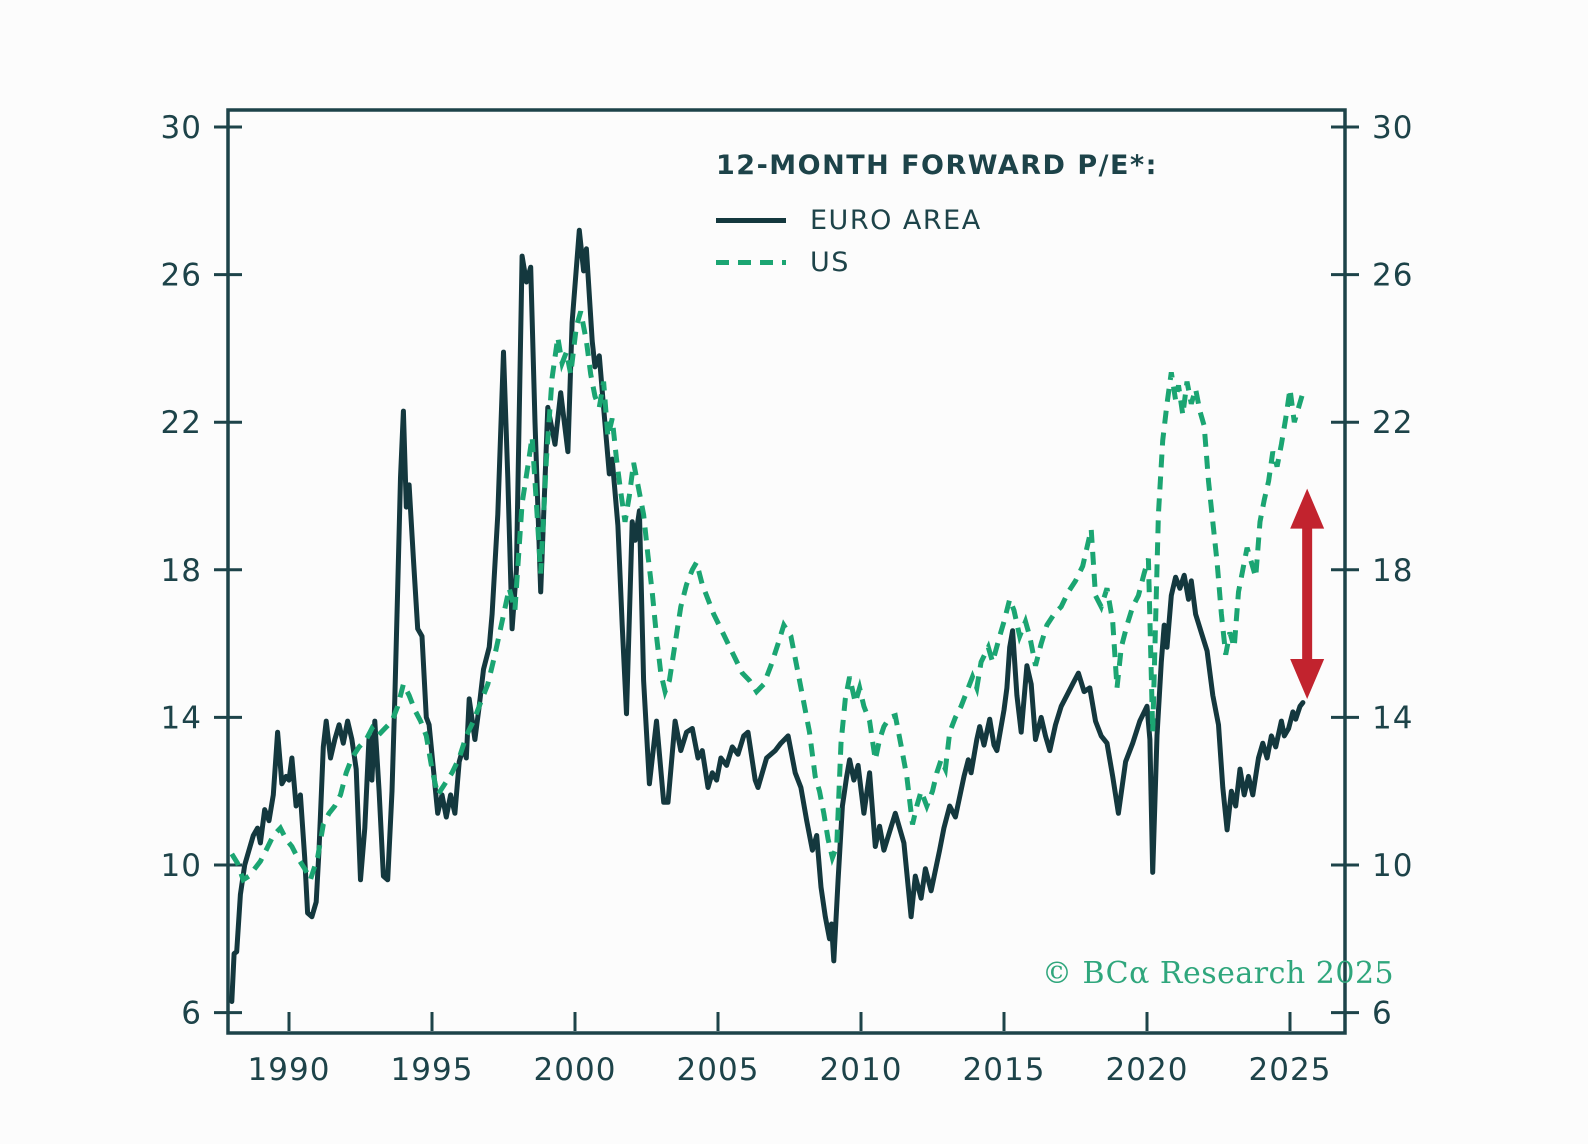  I want to click on x-axis-ticks, so click(789, 1021).